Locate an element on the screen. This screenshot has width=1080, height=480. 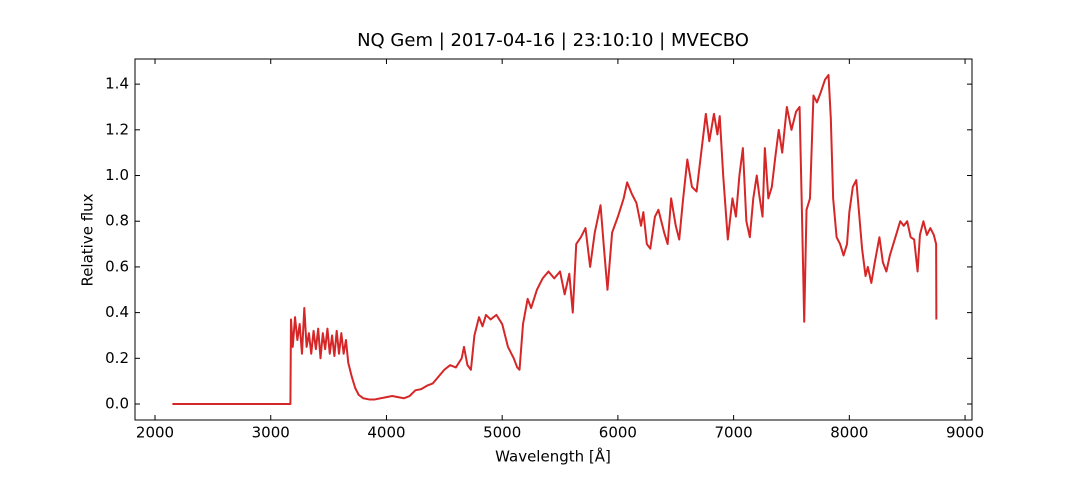
y-tick-label: 1.4 is located at coordinates (117, 84).